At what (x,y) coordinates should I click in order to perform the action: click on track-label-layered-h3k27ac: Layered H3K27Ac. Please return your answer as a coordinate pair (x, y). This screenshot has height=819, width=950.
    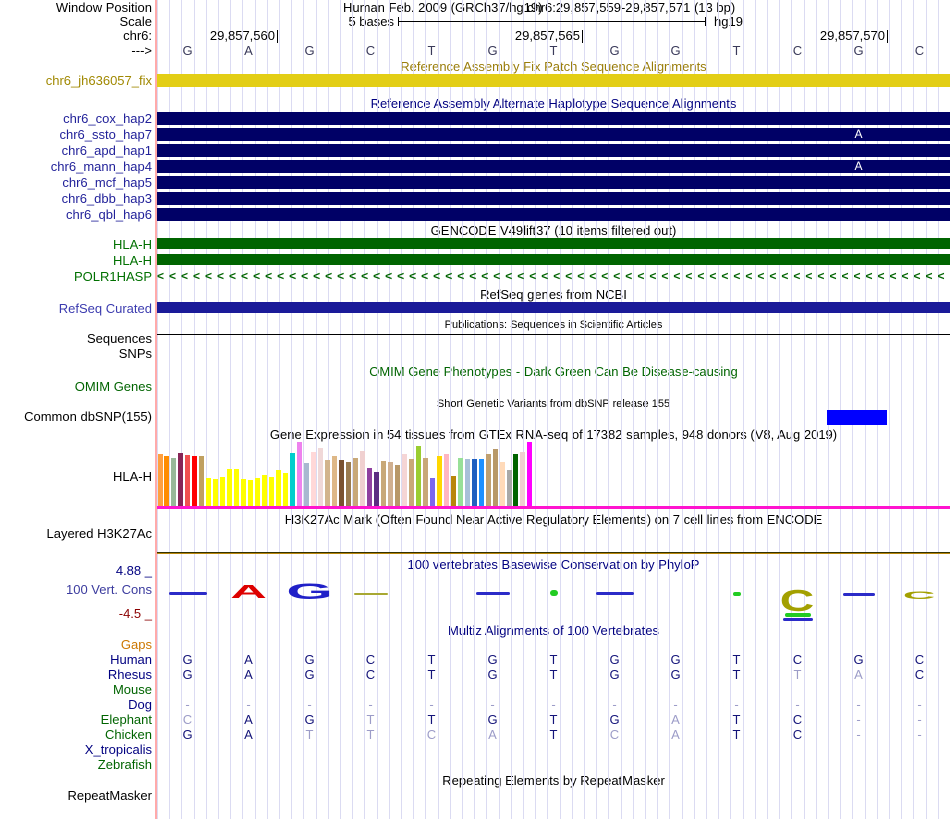
    Looking at the image, I should click on (99, 533).